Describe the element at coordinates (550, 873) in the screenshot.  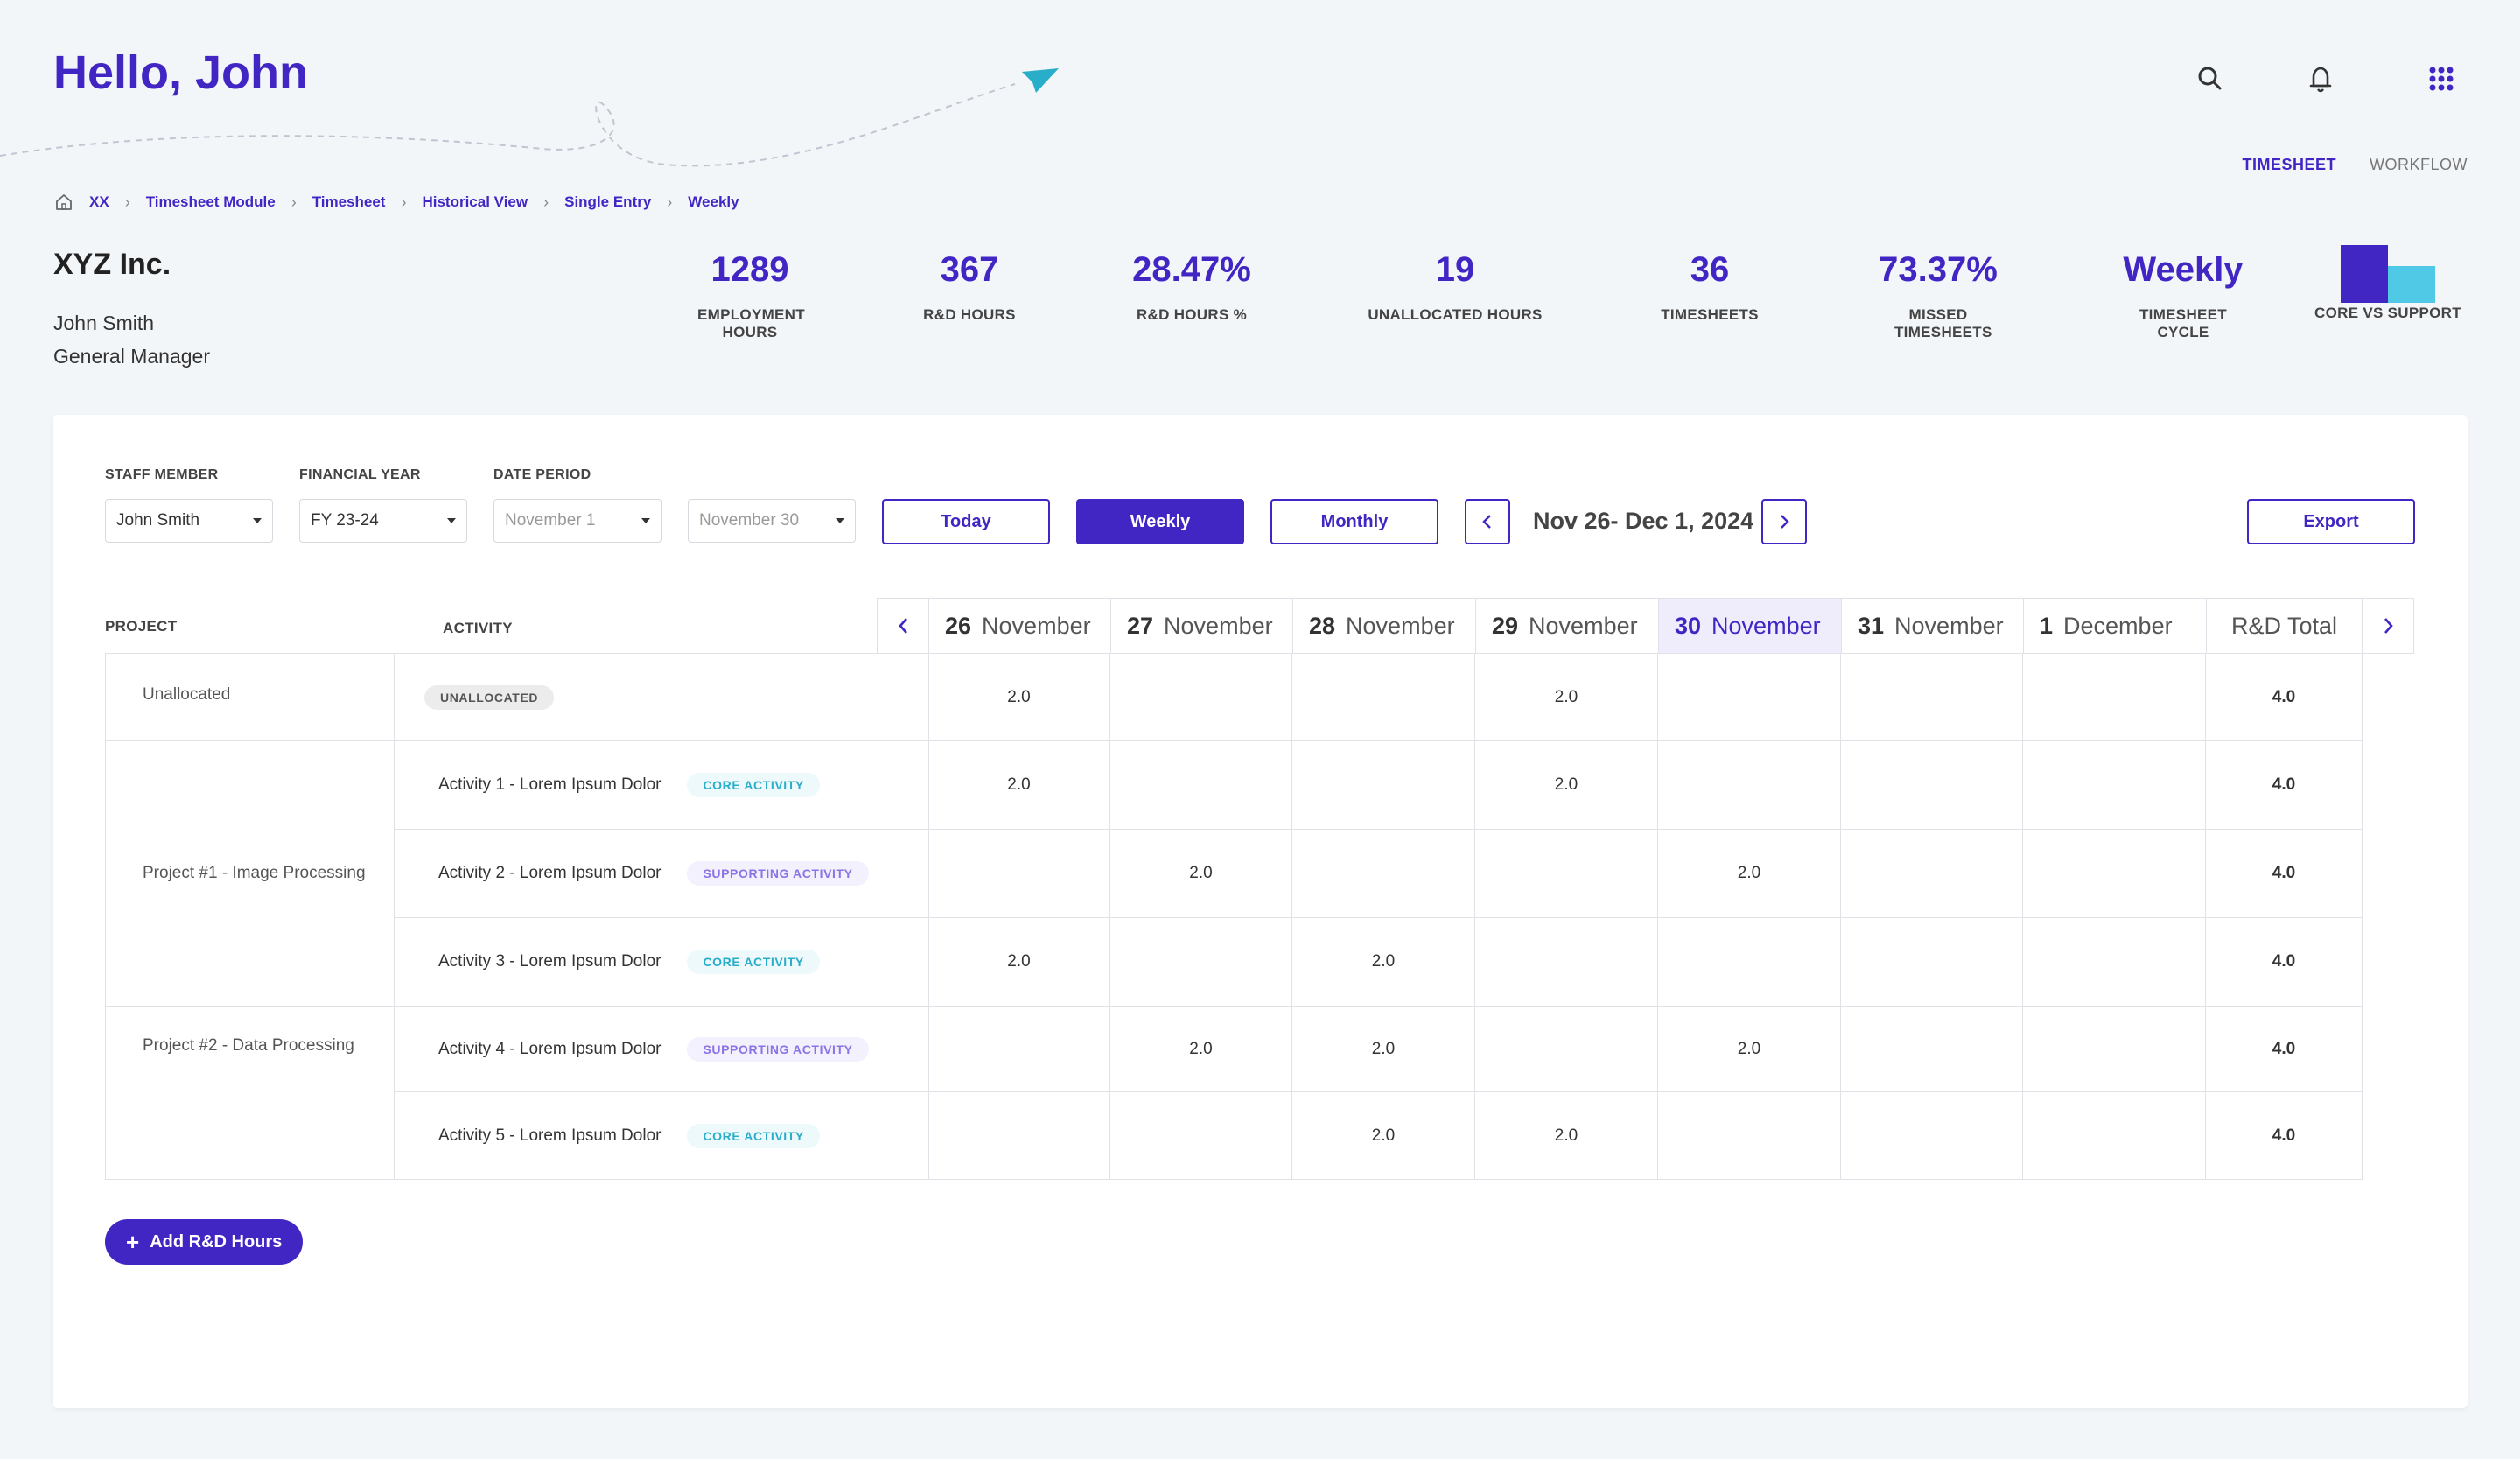
I see `activity-name: Activity 2 - Lorem Ipsum Dolor` at that location.